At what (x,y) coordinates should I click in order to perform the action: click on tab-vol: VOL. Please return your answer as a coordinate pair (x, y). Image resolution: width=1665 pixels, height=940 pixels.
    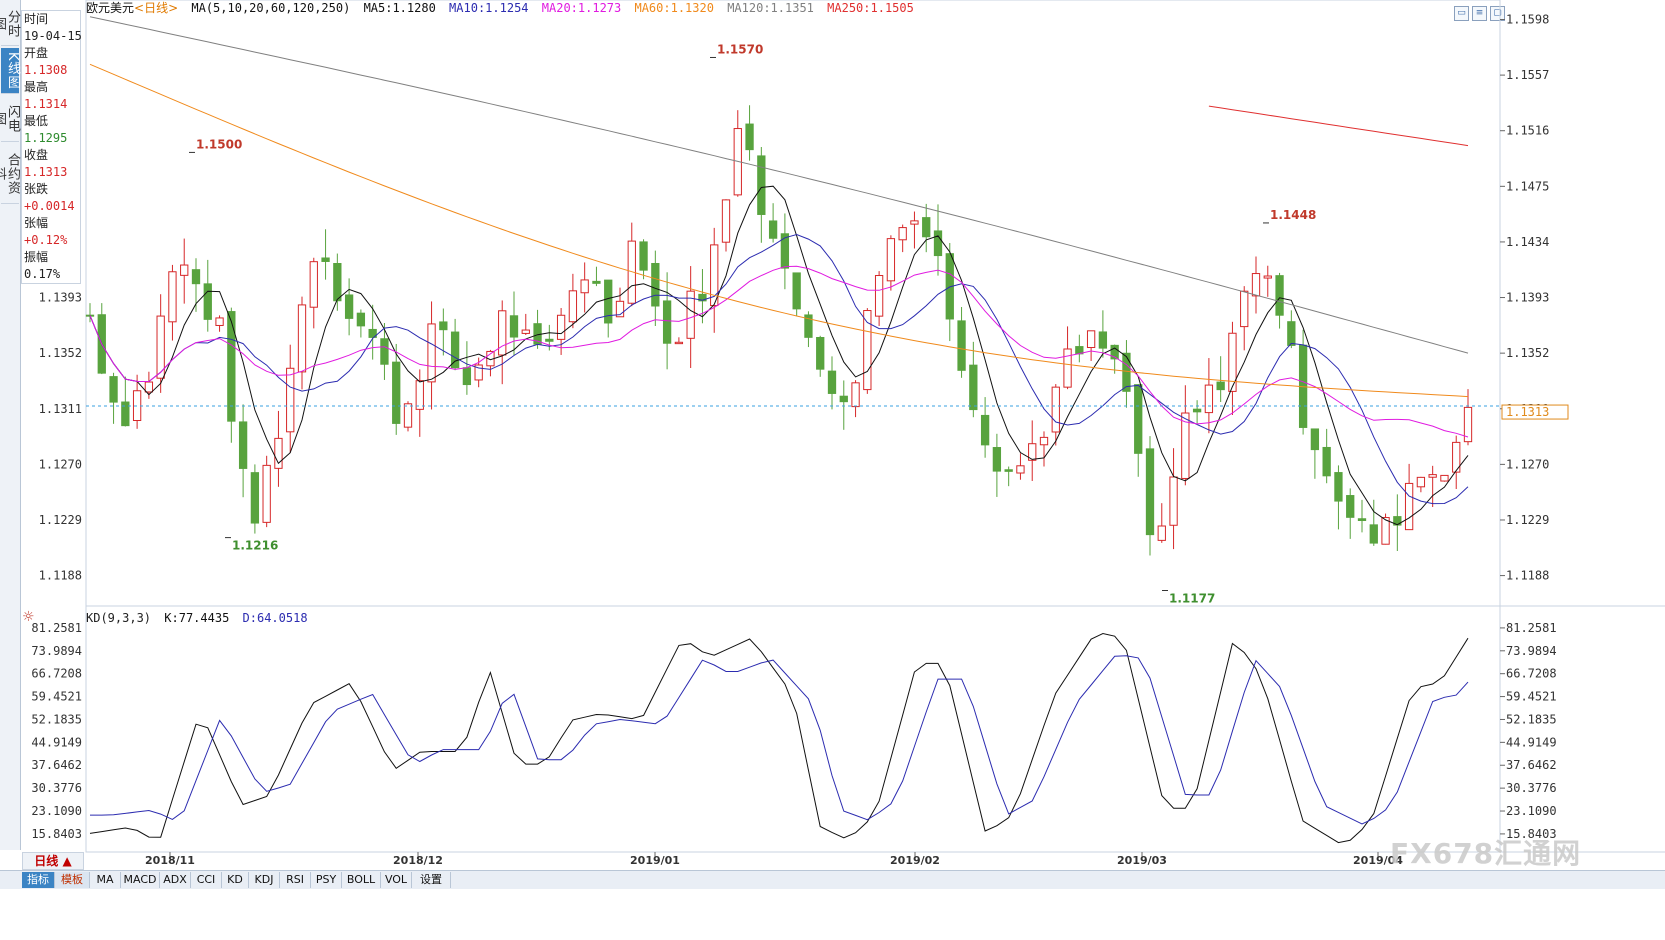
    Looking at the image, I should click on (396, 880).